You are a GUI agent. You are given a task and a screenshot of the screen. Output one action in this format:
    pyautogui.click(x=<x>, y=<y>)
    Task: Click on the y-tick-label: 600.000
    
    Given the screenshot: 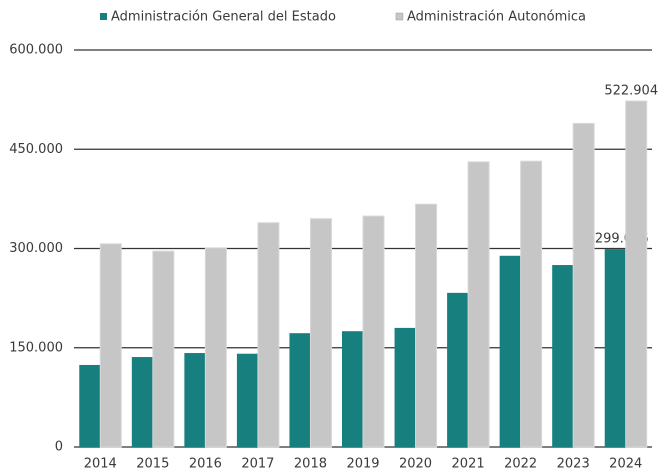 What is the action you would take?
    pyautogui.click(x=36, y=50)
    